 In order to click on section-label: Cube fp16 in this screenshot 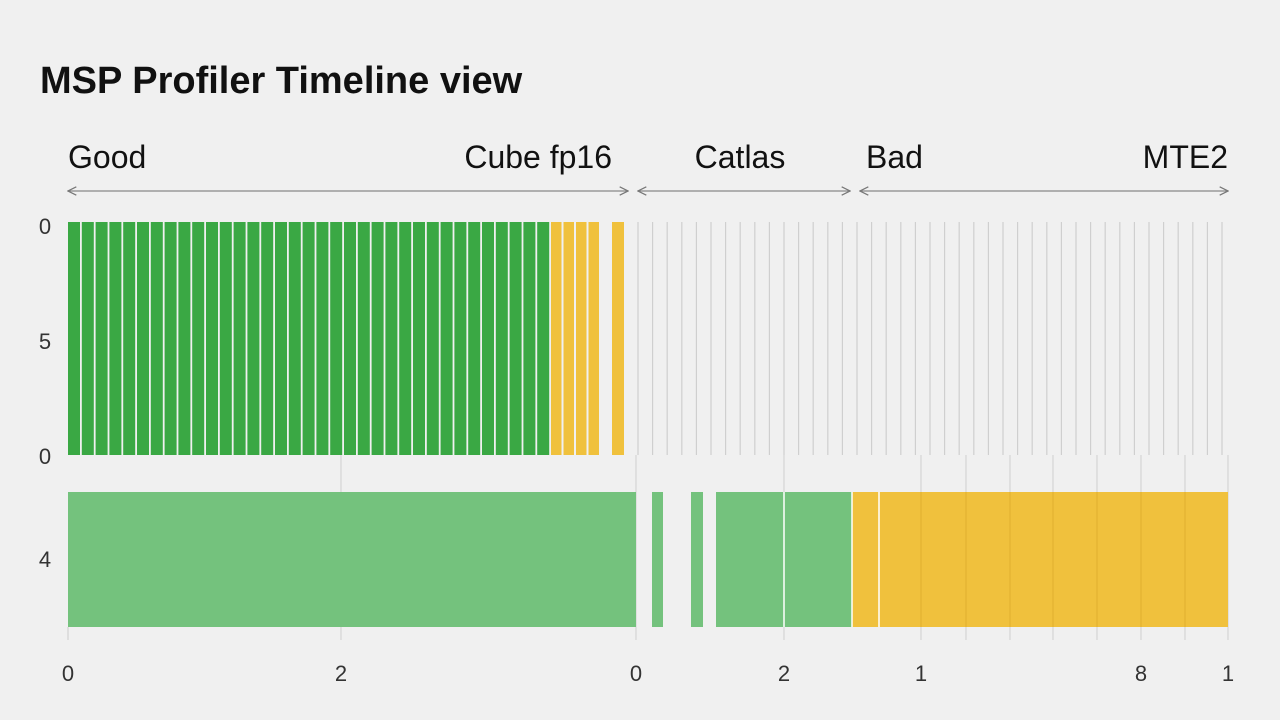, I will do `click(538, 157)`.